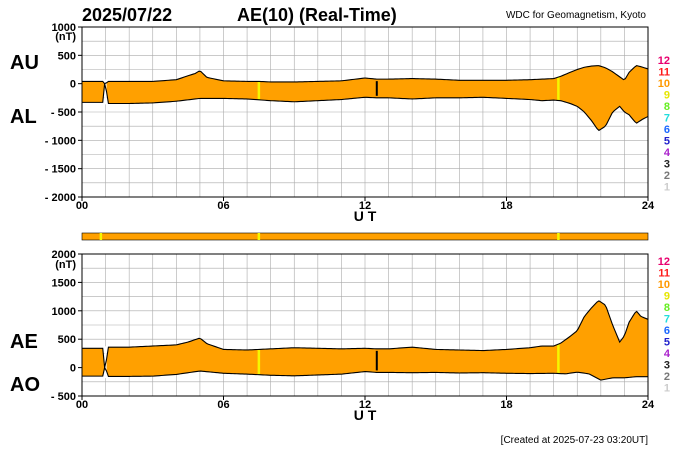 The width and height of the screenshot is (700, 450). What do you see at coordinates (664, 84) in the screenshot?
I see `p1-station-count-10: 10` at bounding box center [664, 84].